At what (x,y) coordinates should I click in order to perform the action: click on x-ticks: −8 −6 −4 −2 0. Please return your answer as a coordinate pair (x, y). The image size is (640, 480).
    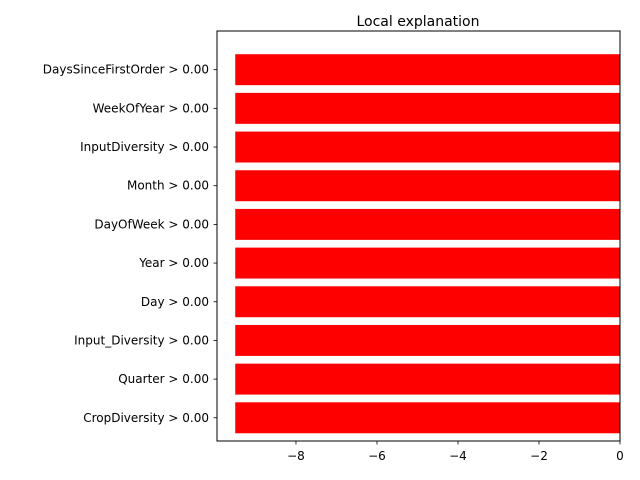
    Looking at the image, I should click on (455, 452).